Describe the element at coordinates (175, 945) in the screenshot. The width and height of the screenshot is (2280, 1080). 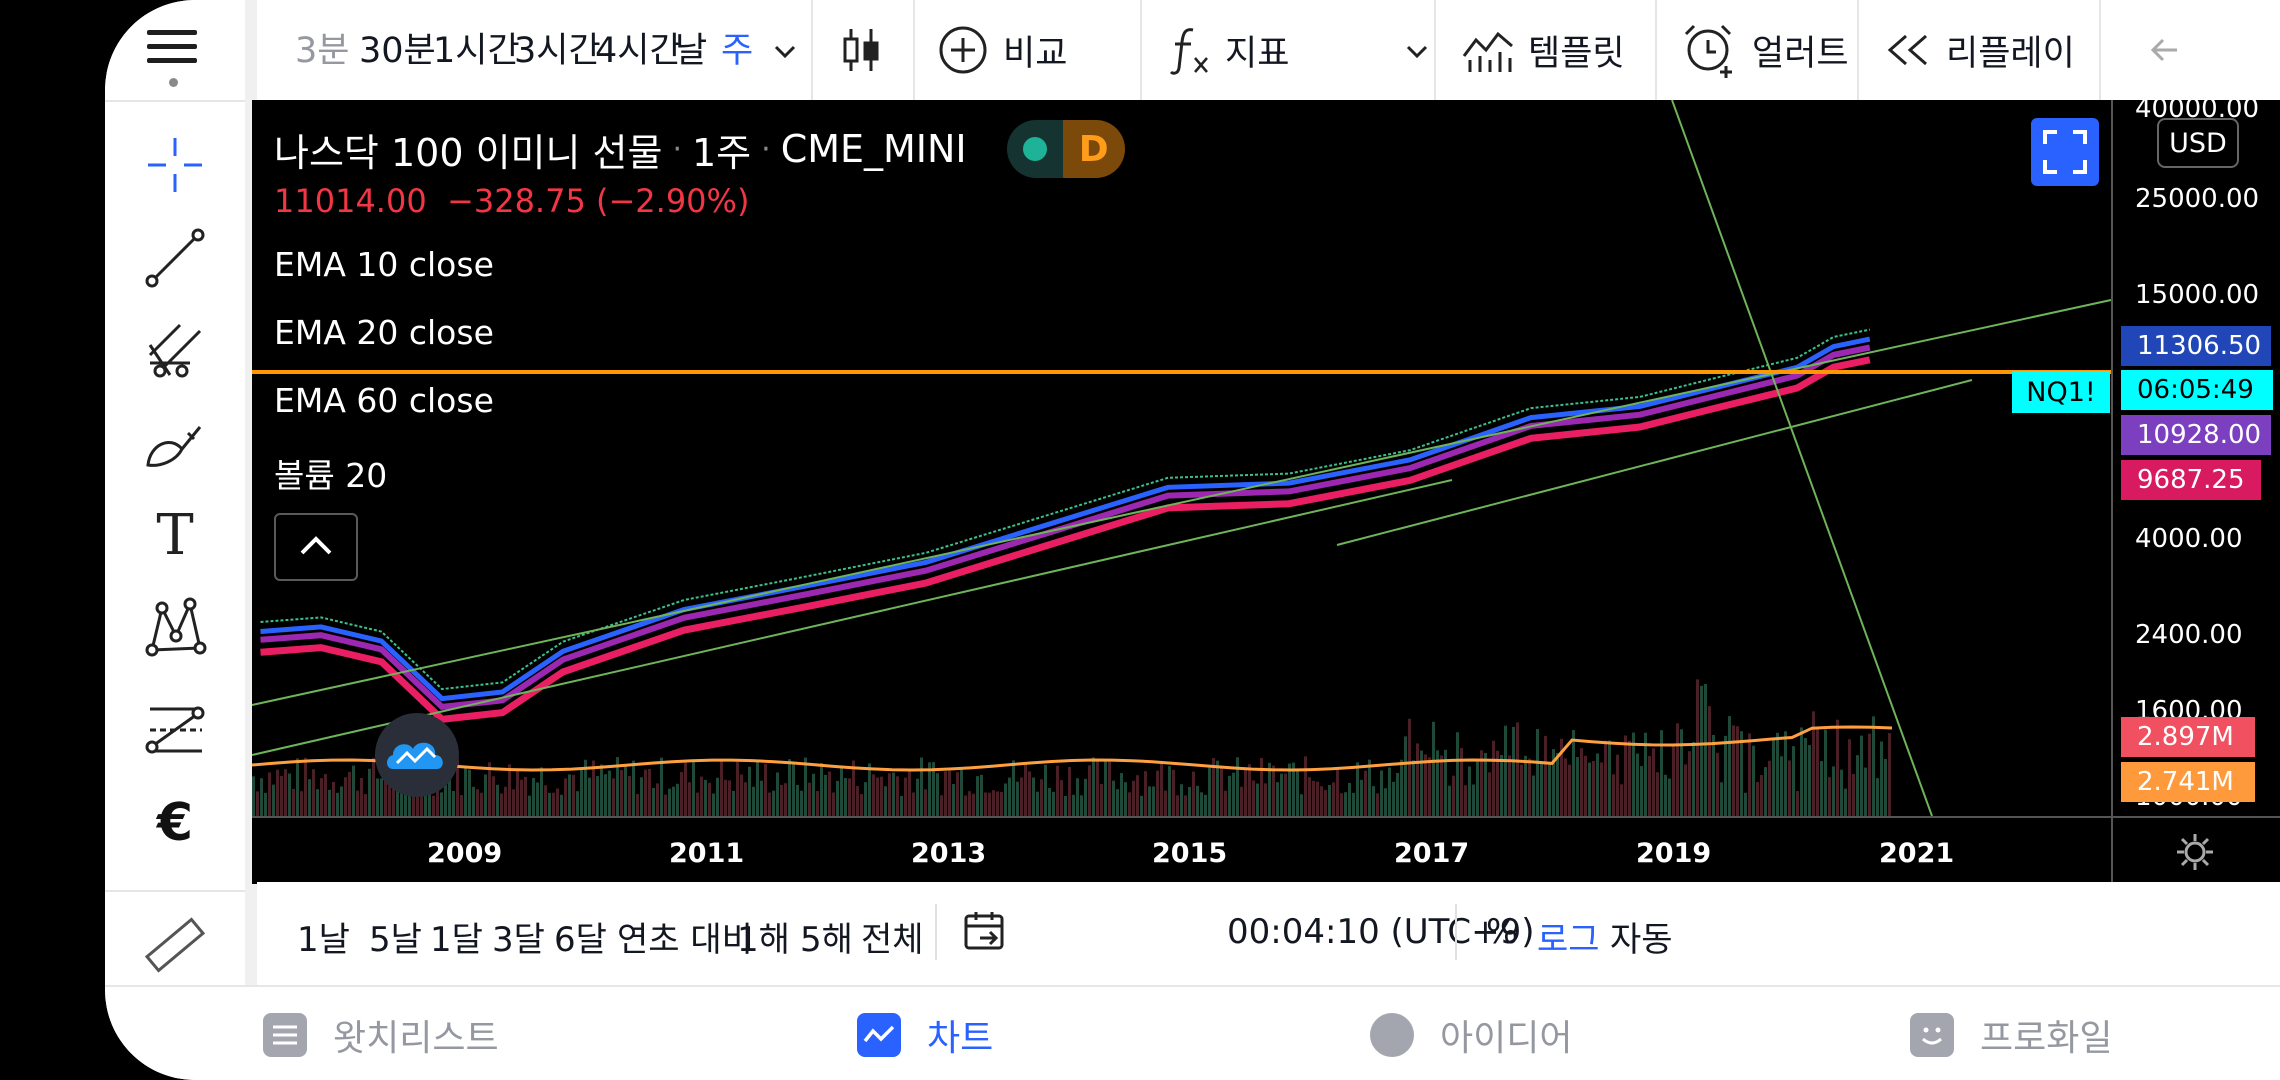
I see `ruler-tool` at that location.